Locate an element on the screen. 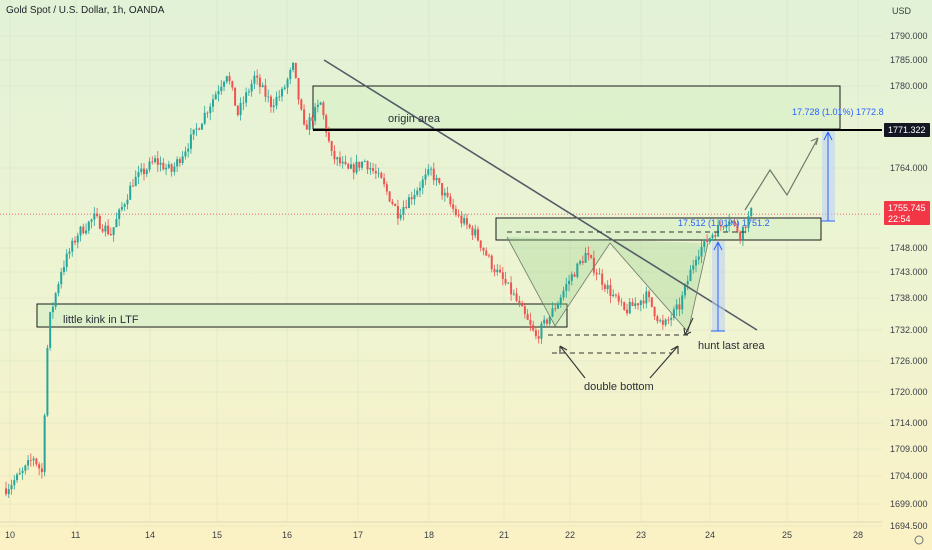 This screenshot has height=550, width=932. x-tick-label: 14 is located at coordinates (150, 535).